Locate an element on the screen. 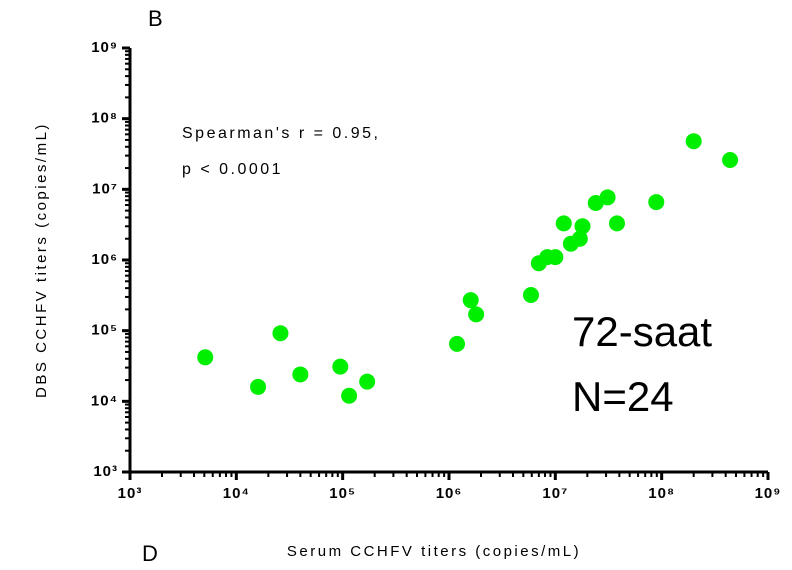 This screenshot has height=570, width=792. annotation: Spearman's r = 0.95, is located at coordinates (281, 133).